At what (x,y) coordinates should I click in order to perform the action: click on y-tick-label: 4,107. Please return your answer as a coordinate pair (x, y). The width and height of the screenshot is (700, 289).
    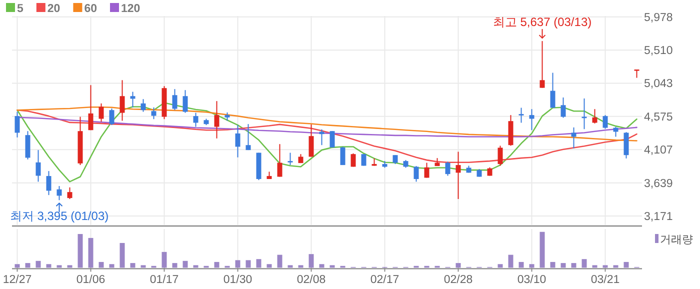
    Looking at the image, I should click on (658, 150).